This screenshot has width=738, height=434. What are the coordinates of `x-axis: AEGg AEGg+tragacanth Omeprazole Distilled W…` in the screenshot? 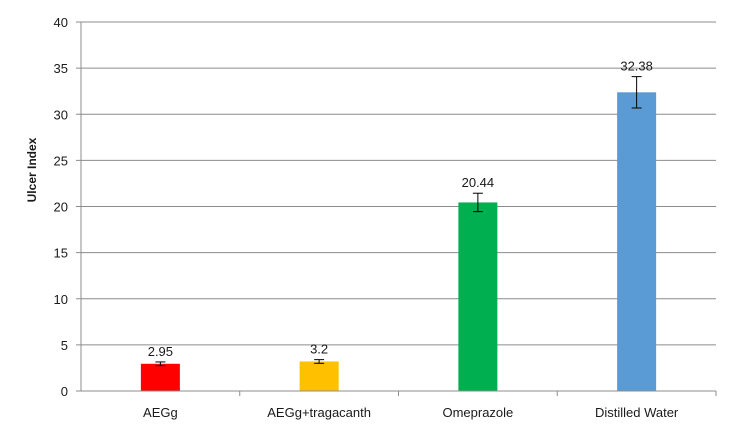 It's located at (399, 405).